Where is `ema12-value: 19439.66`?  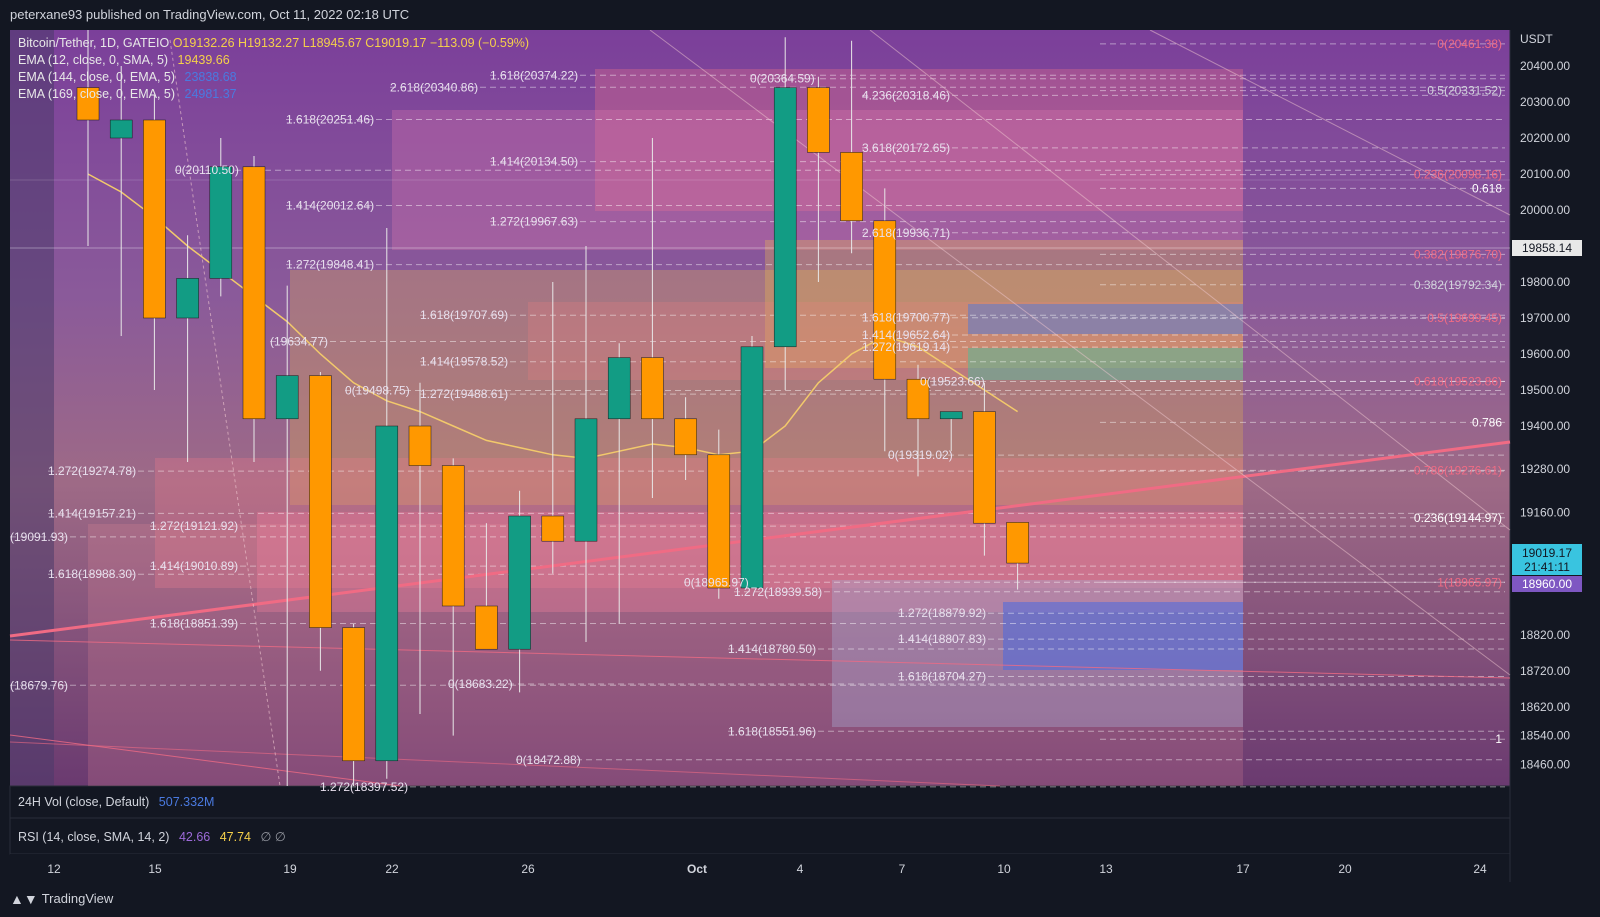 ema12-value: 19439.66 is located at coordinates (203, 60).